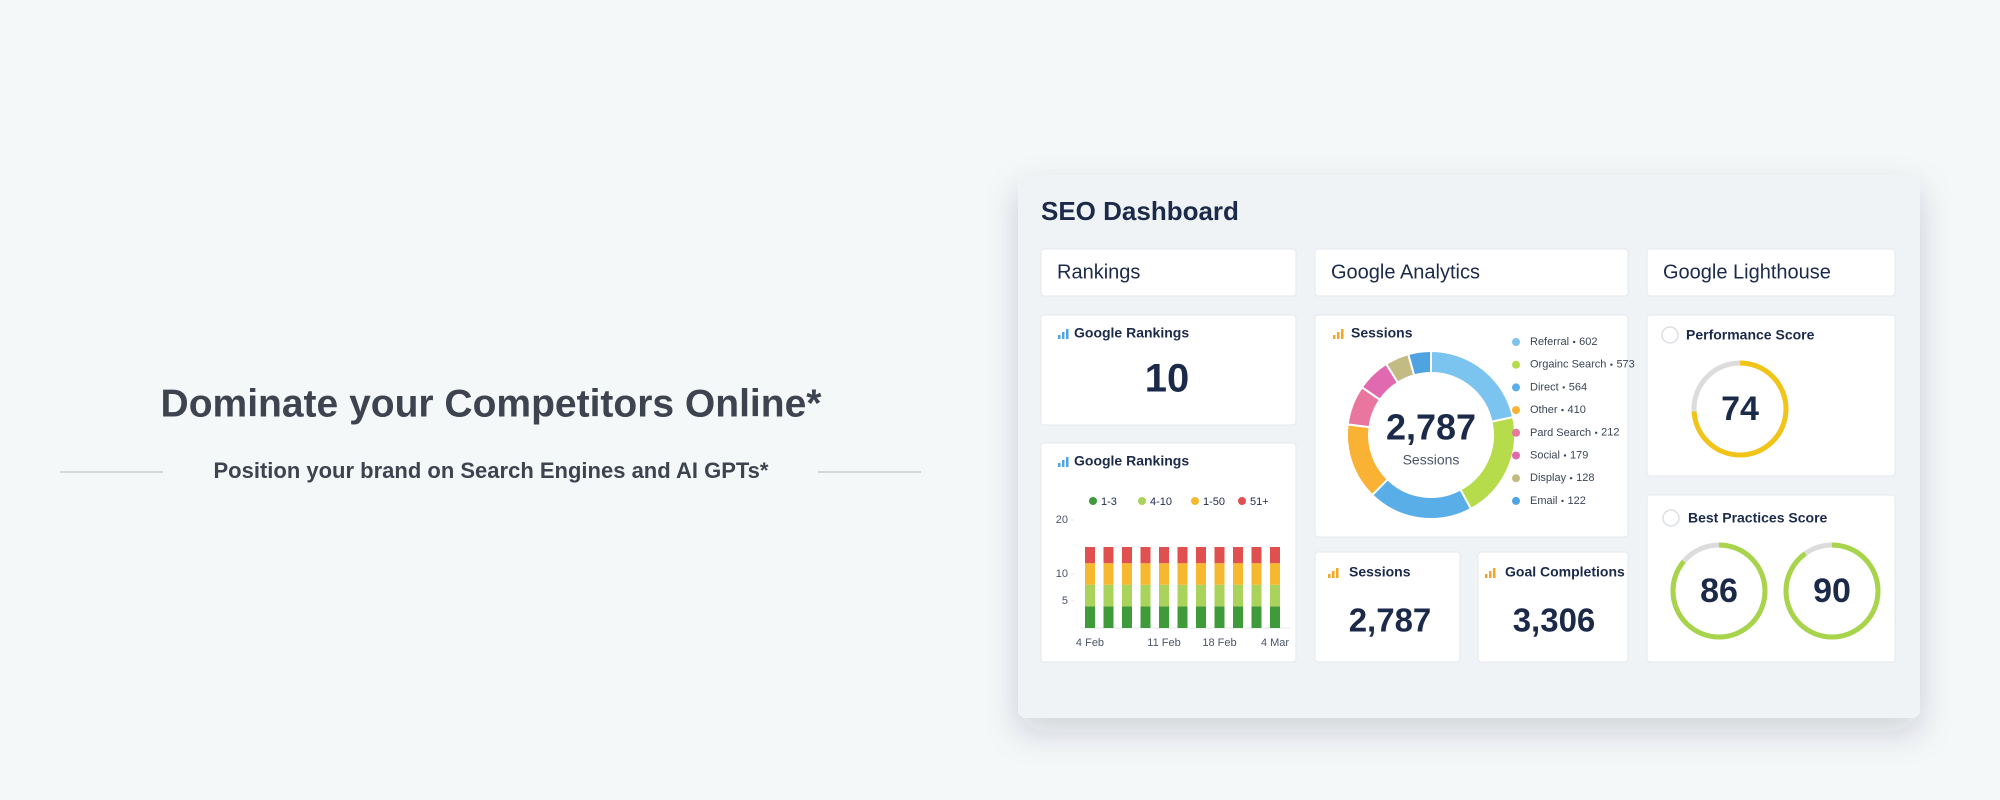 The image size is (2000, 800). What do you see at coordinates (1578, 387) in the screenshot?
I see `legend-value: 564` at bounding box center [1578, 387].